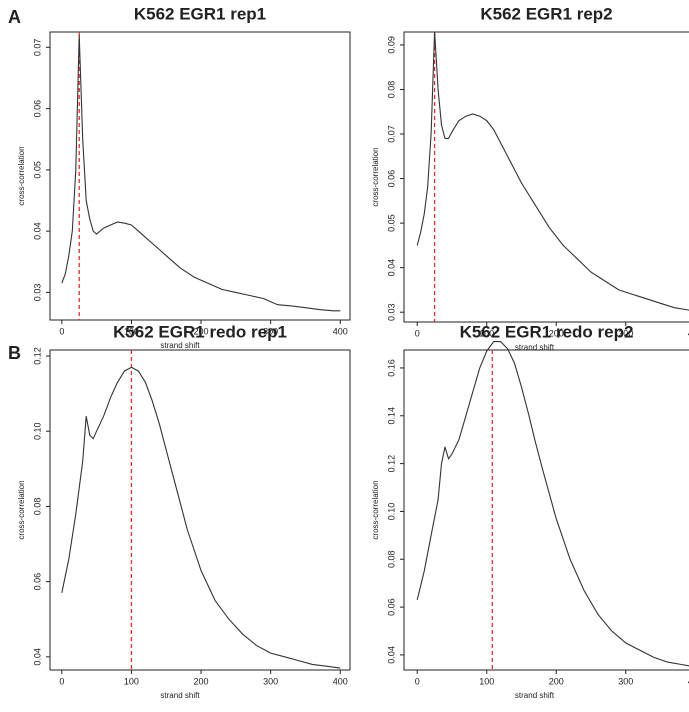 This screenshot has height=712, width=689. What do you see at coordinates (14, 17) in the screenshot?
I see `panel-label: A` at bounding box center [14, 17].